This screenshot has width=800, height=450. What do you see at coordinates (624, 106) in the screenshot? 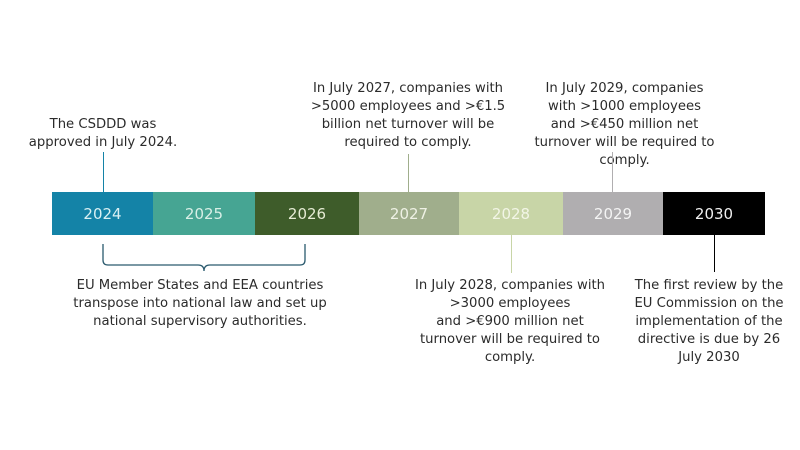
I see `note-line: with >1000 employees` at bounding box center [624, 106].